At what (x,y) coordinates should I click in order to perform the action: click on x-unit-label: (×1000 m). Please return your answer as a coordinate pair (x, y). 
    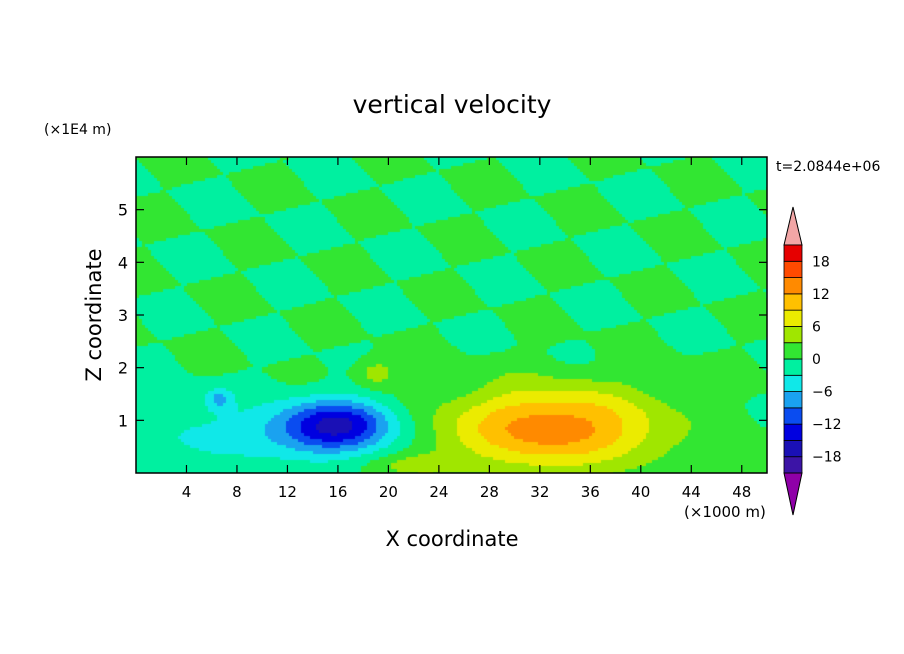
    Looking at the image, I should click on (725, 512).